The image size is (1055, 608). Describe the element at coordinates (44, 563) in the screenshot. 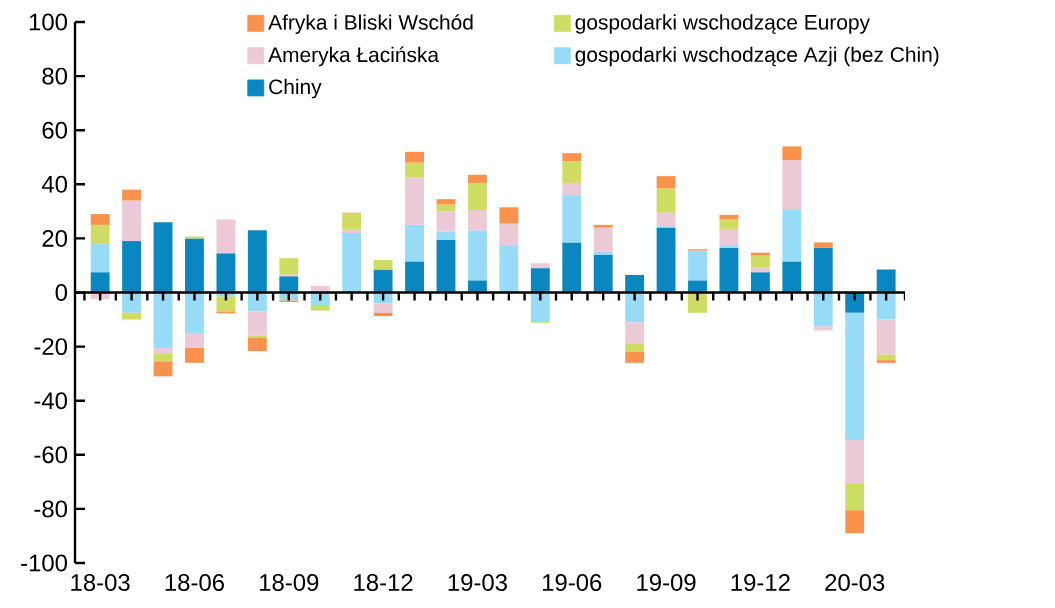

I see `y-tick-label: -100` at that location.